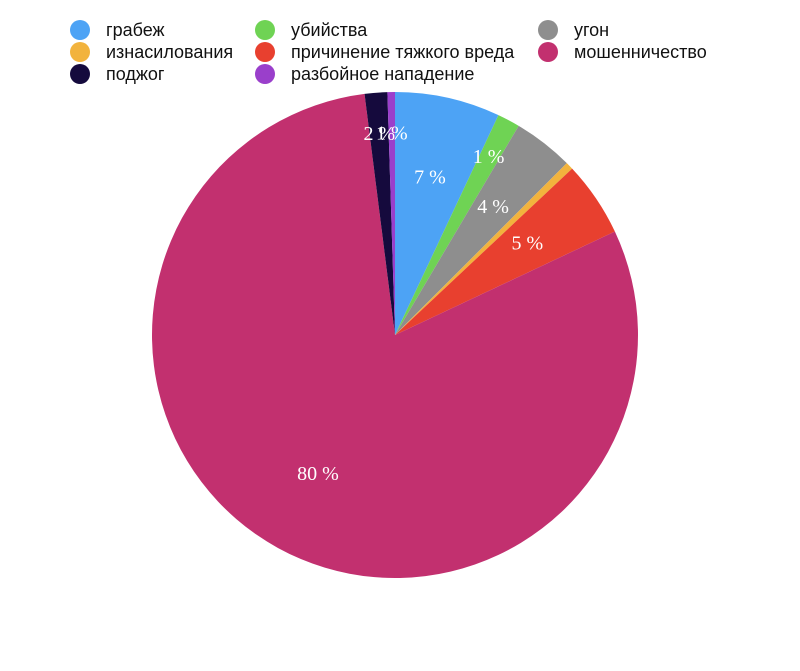 This screenshot has width=800, height=671. I want to click on slice-label-7: 1 %, so click(392, 134).